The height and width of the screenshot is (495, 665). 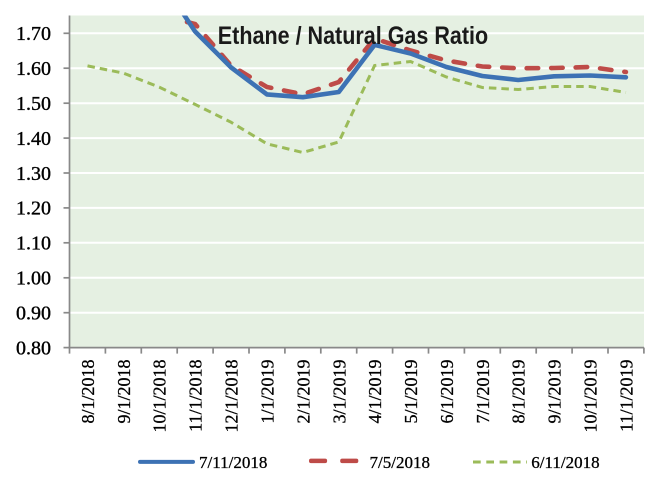 What do you see at coordinates (160, 396) in the screenshot?
I see `svg-text: 10/1/2018` at bounding box center [160, 396].